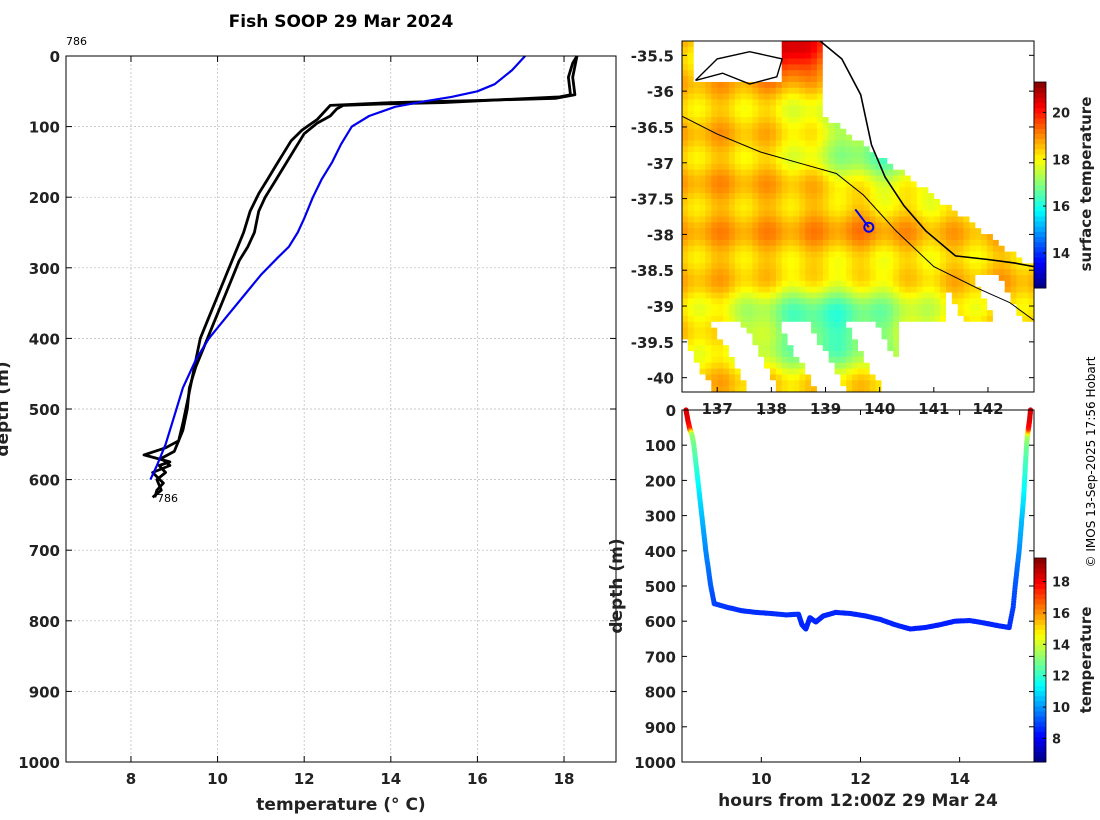 Image resolution: width=1100 pixels, height=820 pixels. Describe the element at coordinates (1040, 612) in the screenshot. I see `colorbar-segment` at that location.